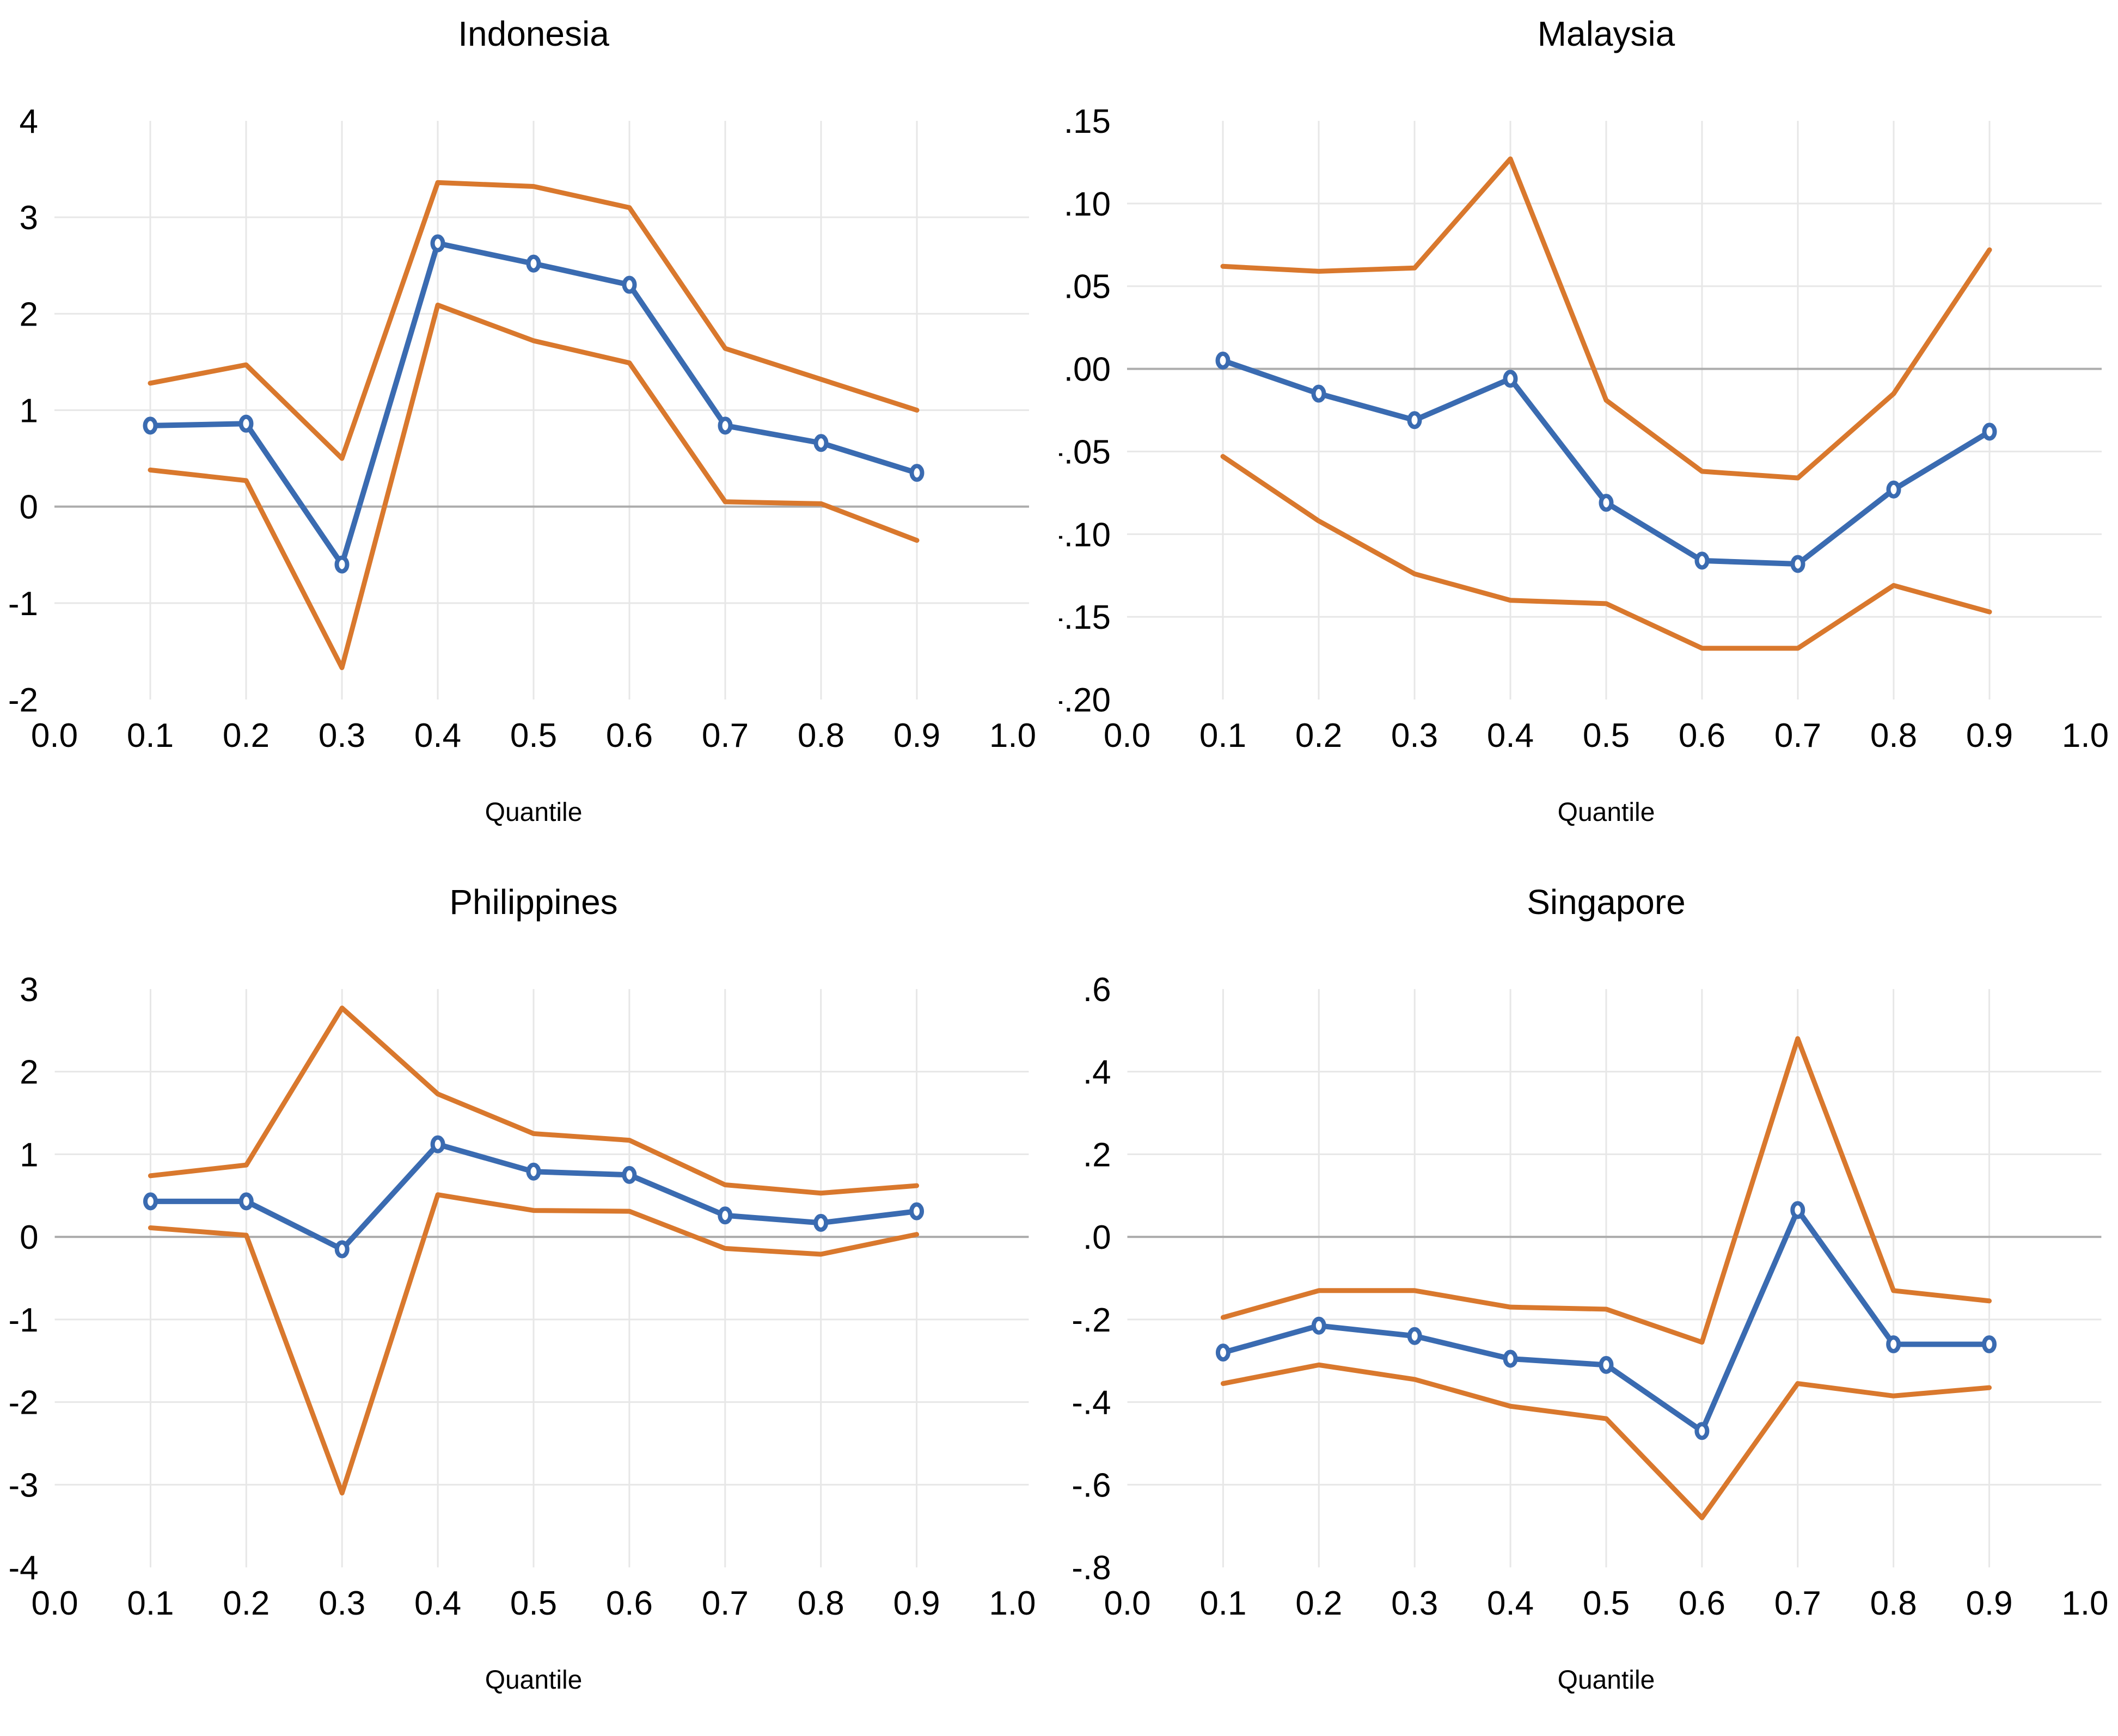  Describe the element at coordinates (1087, 121) in the screenshot. I see `y-tick-label: .15` at that location.